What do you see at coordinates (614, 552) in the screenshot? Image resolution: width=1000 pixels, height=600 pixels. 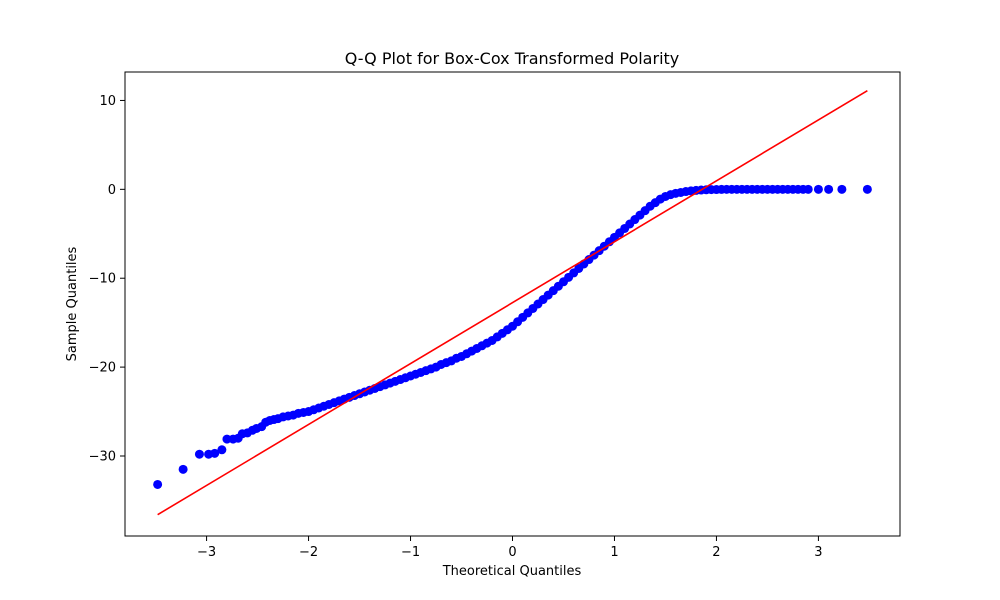 I see `x-tick-label: 1` at bounding box center [614, 552].